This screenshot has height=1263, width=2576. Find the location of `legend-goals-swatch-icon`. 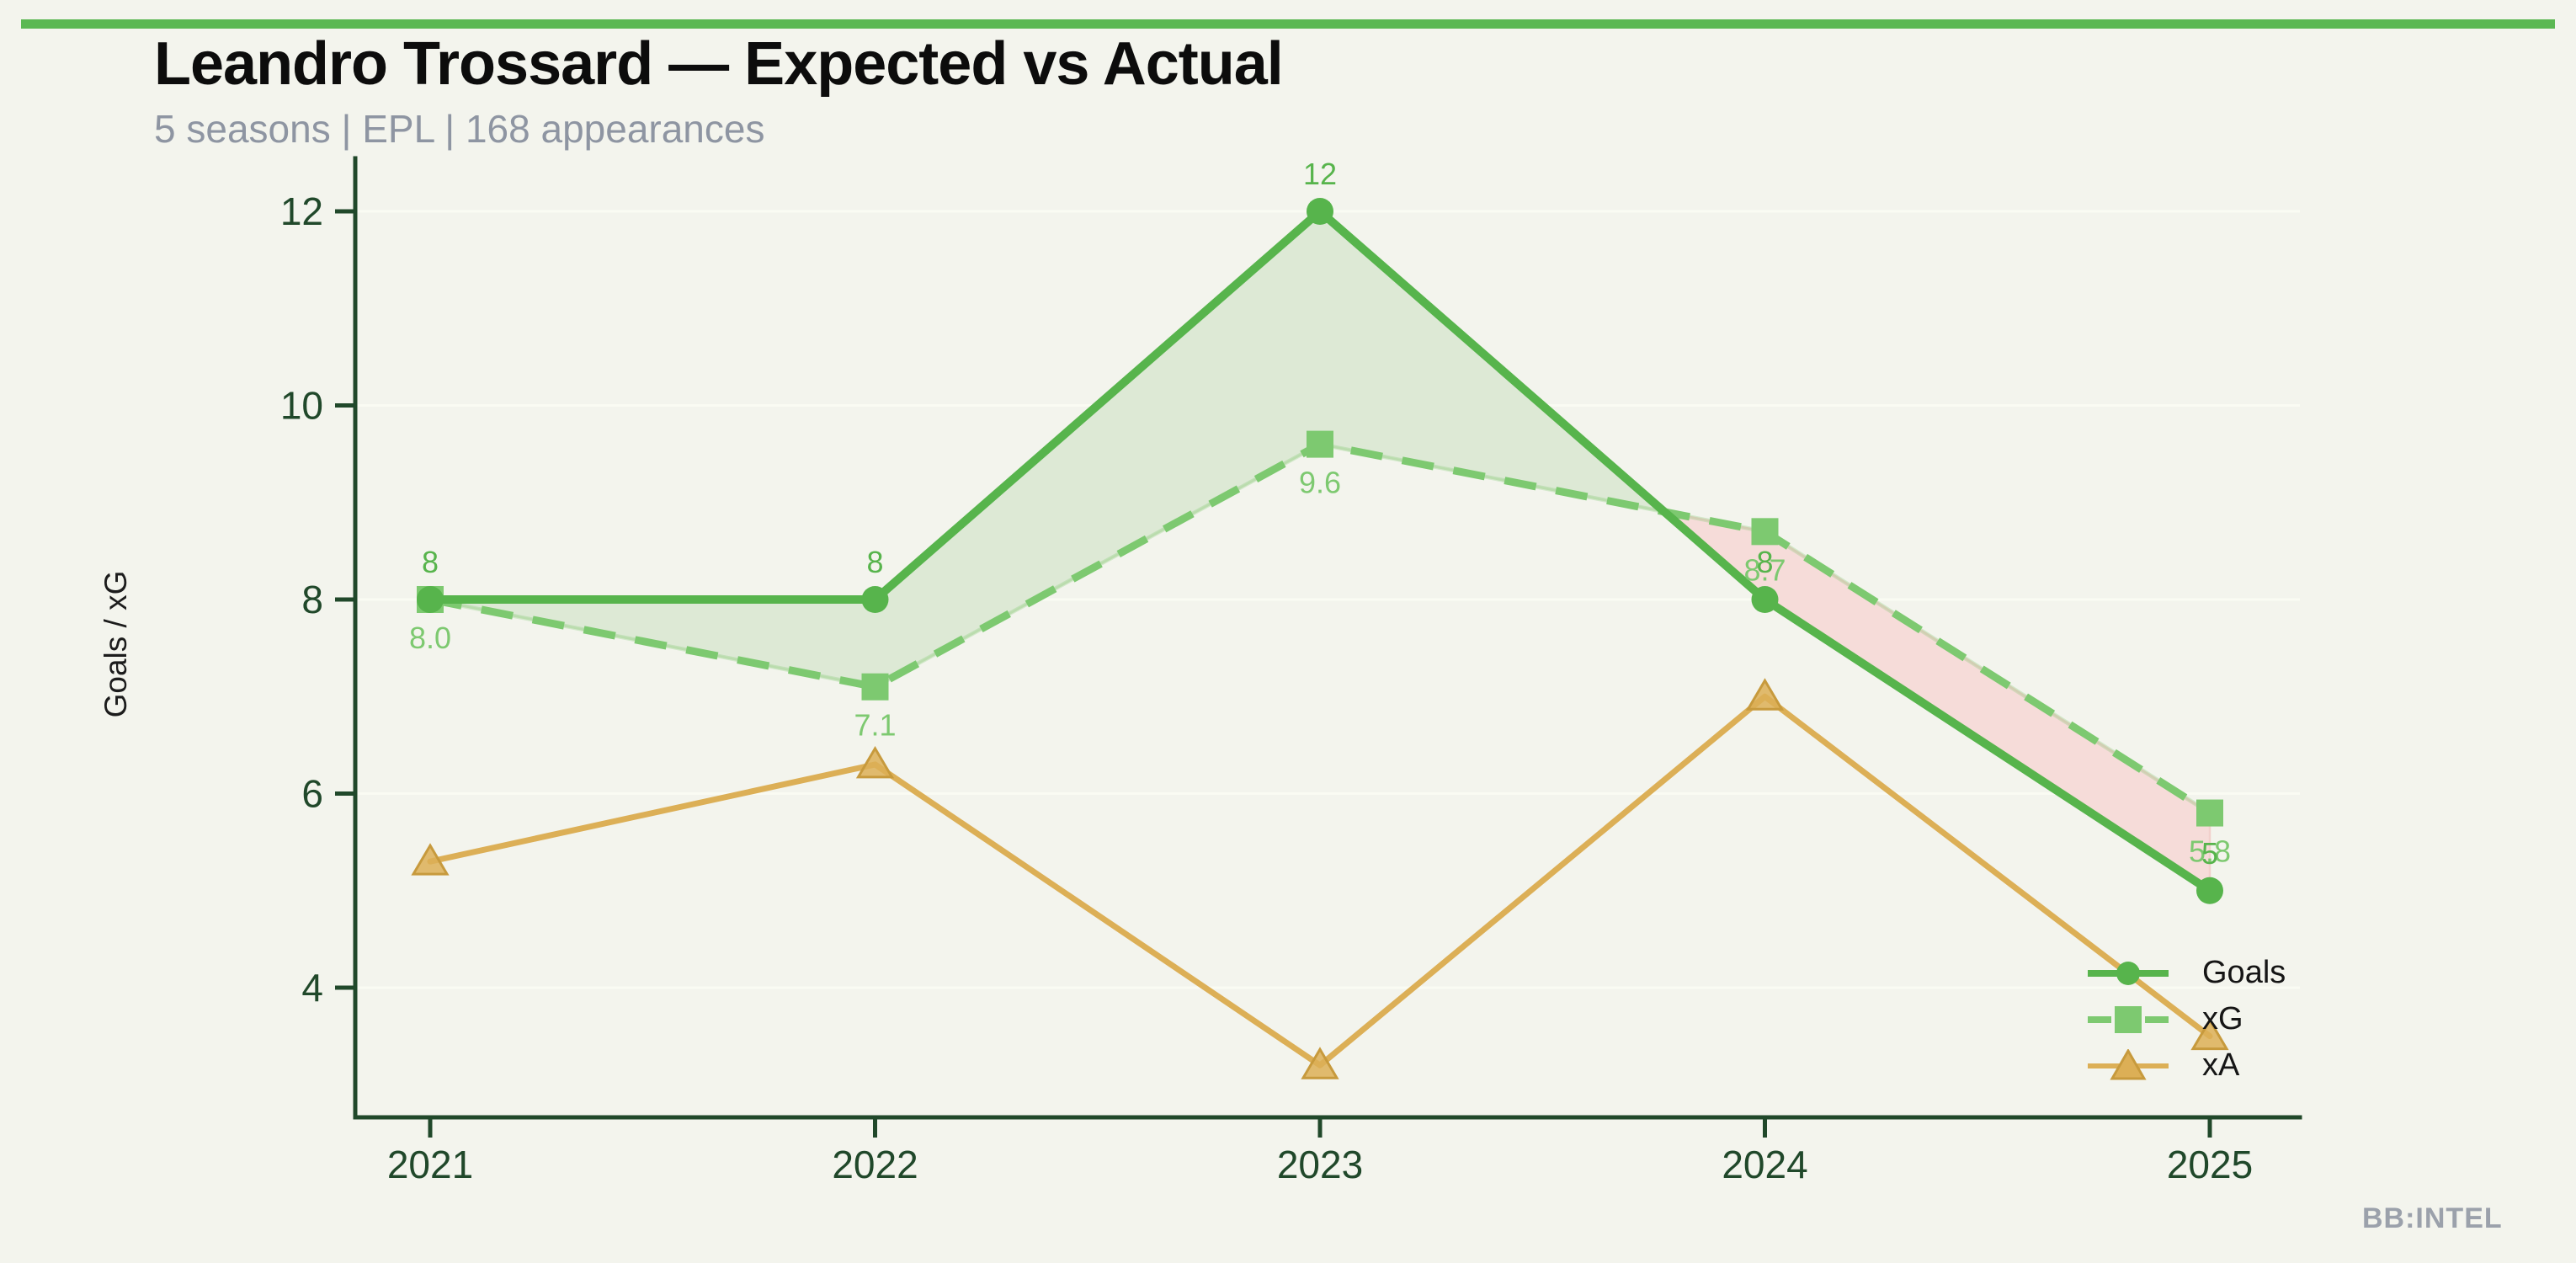

legend-goals-swatch-icon is located at coordinates (2128, 973).